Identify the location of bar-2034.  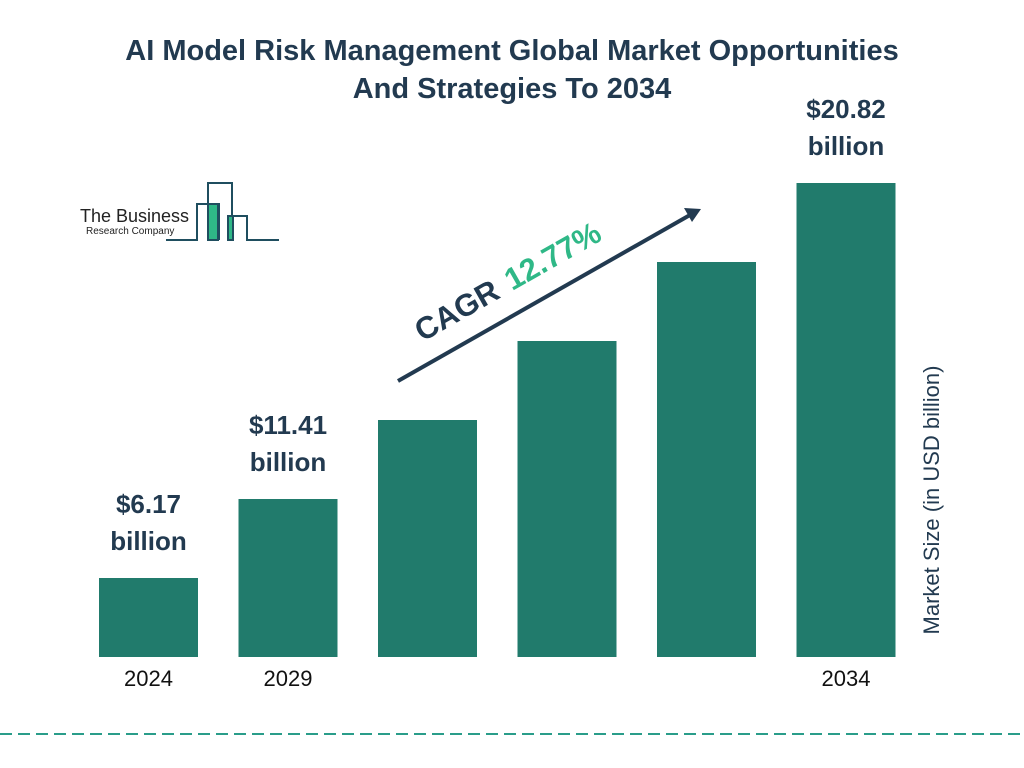
(846, 420).